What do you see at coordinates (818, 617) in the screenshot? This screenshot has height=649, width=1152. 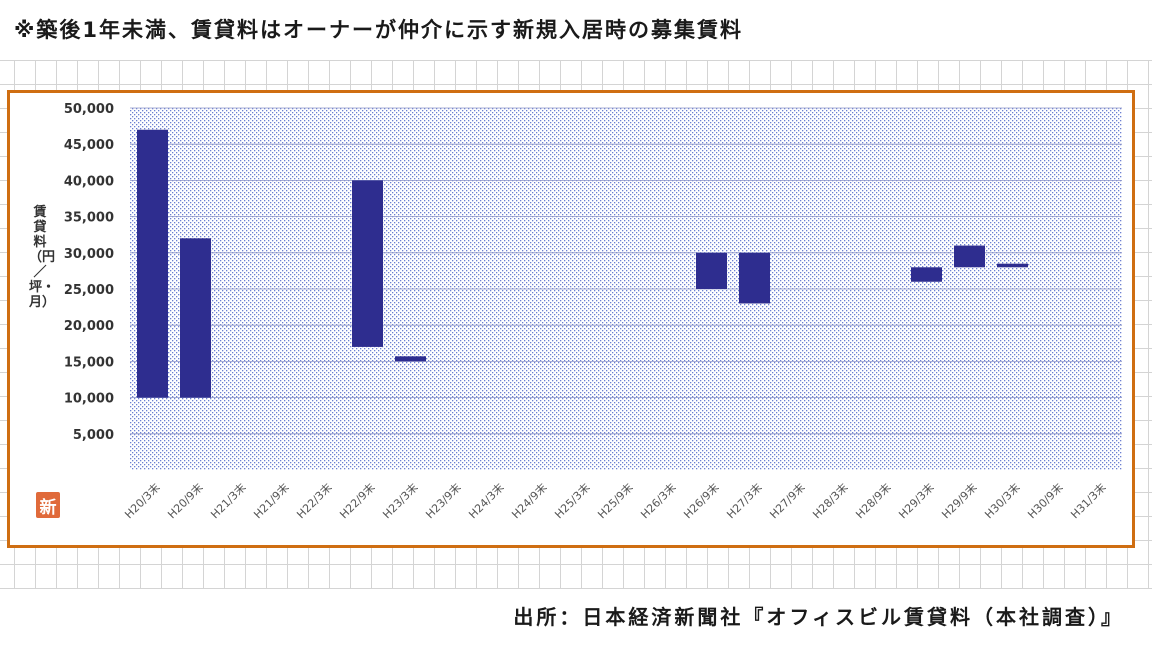 I see `source-citation: 出所：日本経済新聞社『オフィスビル賃貸料（本社調査）』` at bounding box center [818, 617].